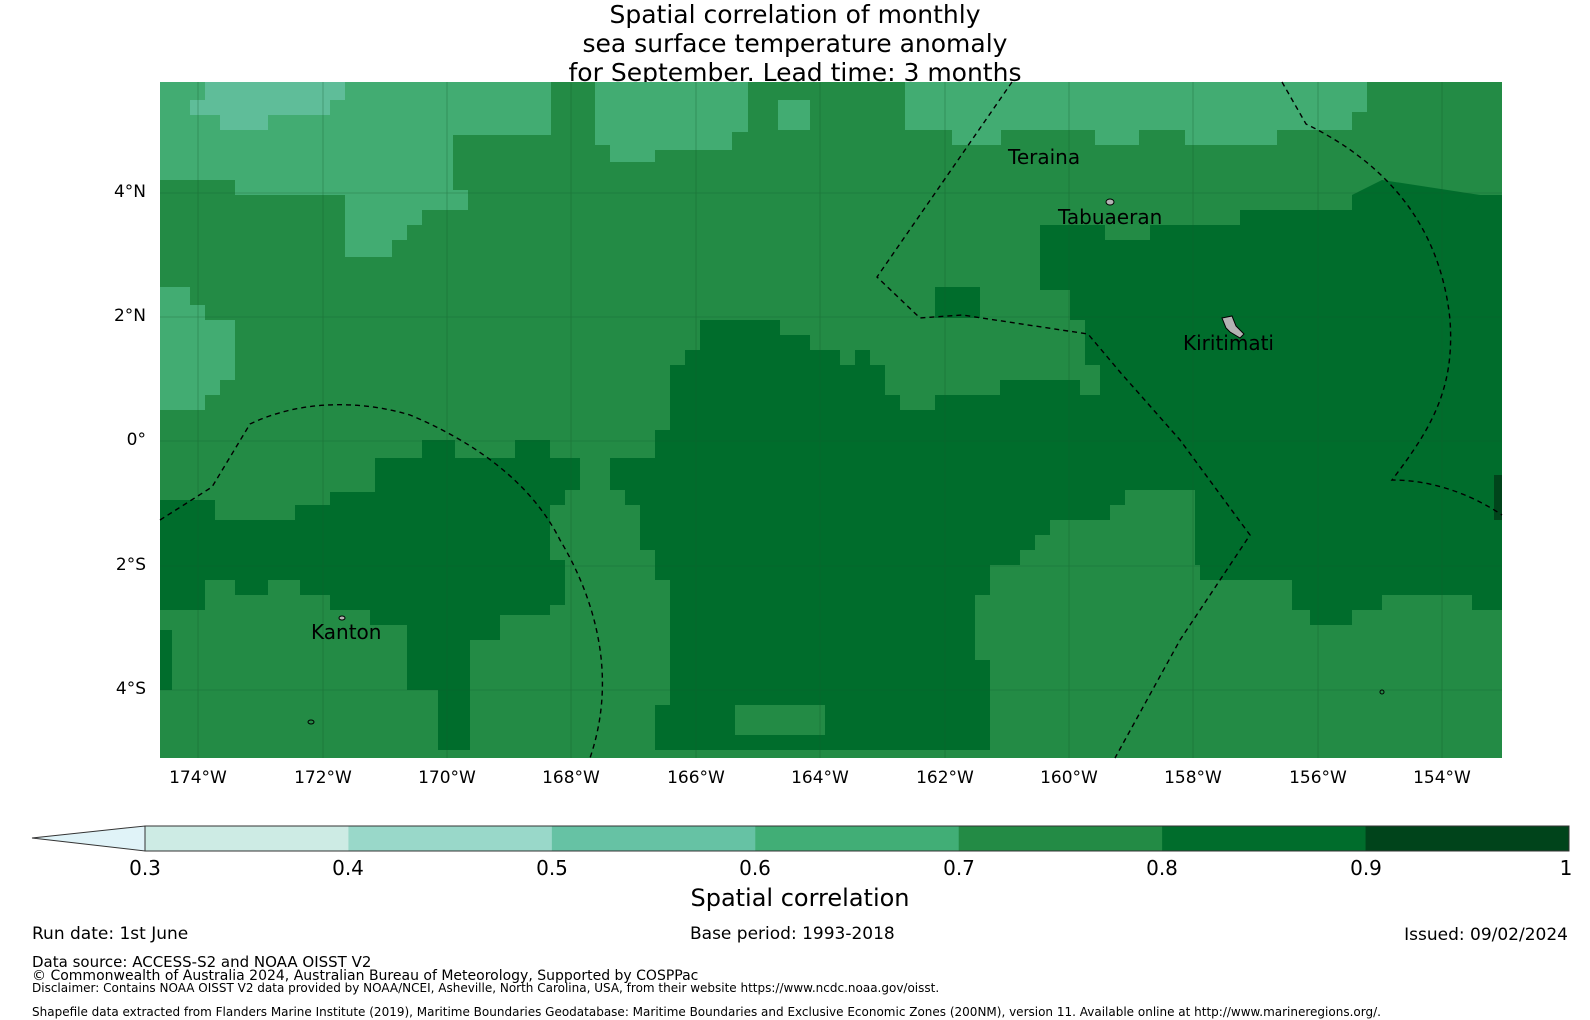  Describe the element at coordinates (129, 316) in the screenshot. I see `lat-label-2n: 2°N` at that location.